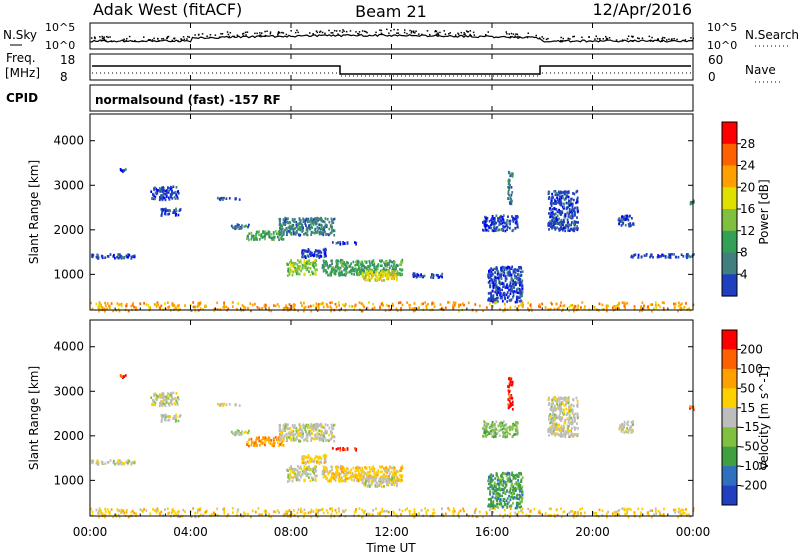 This screenshot has height=554, width=800. What do you see at coordinates (68, 185) in the screenshot?
I see `y-tick-label: 3000` at bounding box center [68, 185].